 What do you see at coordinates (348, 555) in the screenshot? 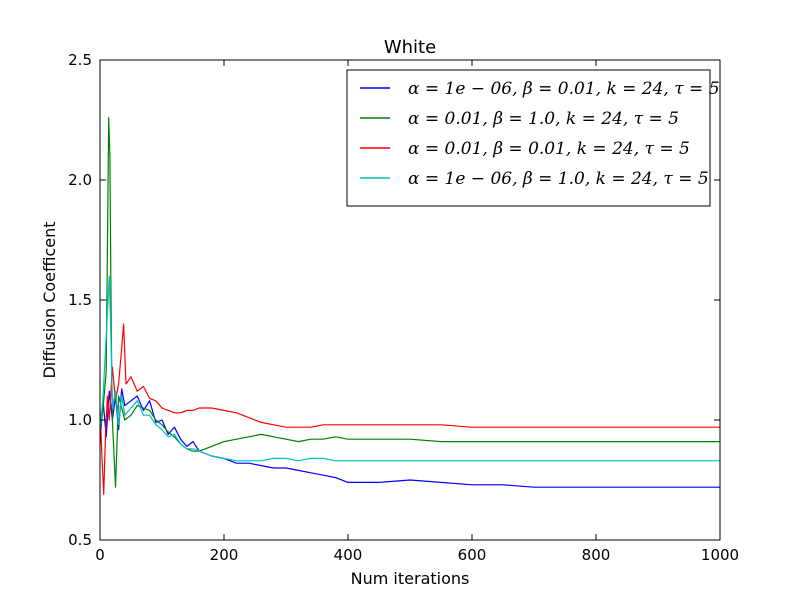
I see `x-tick-label: 400` at bounding box center [348, 555].